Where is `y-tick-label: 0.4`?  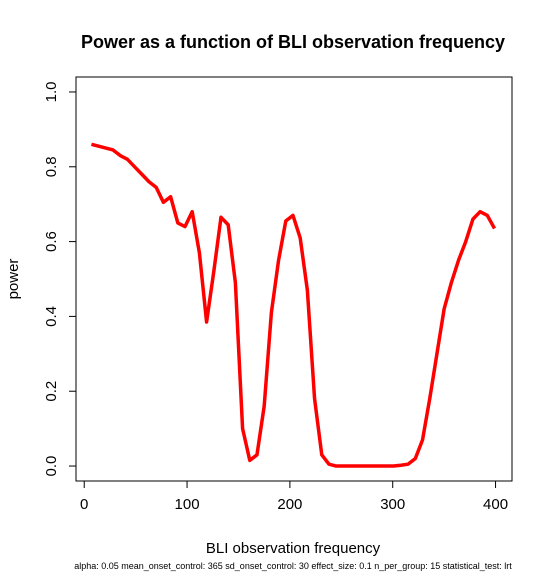
y-tick-label: 0.4 is located at coordinates (51, 316).